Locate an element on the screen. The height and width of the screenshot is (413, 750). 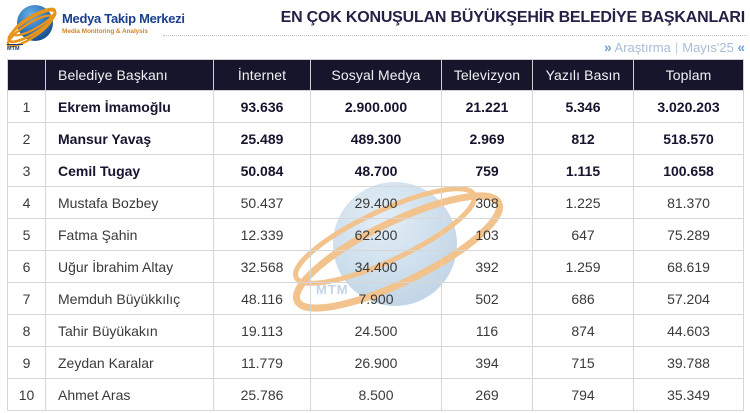
rank-cell: 9 is located at coordinates (26, 362).